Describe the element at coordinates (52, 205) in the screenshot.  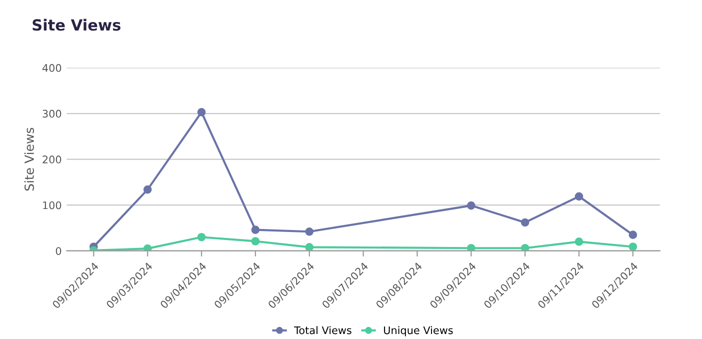
I see `y-tick-label: 100` at that location.